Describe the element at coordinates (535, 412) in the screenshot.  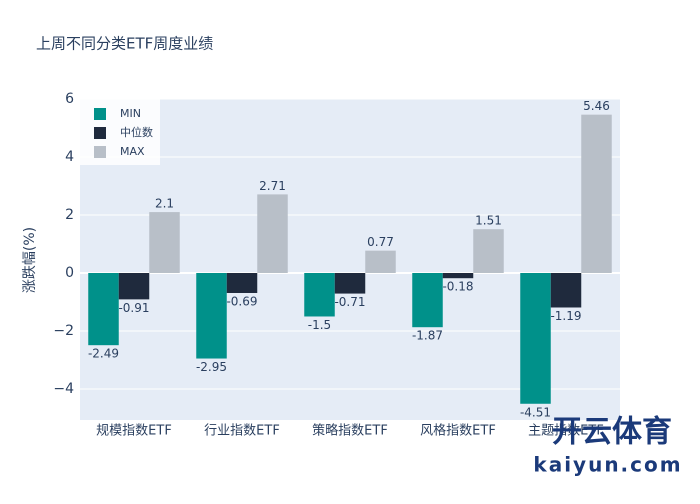
I see `data-label: -4.51` at that location.